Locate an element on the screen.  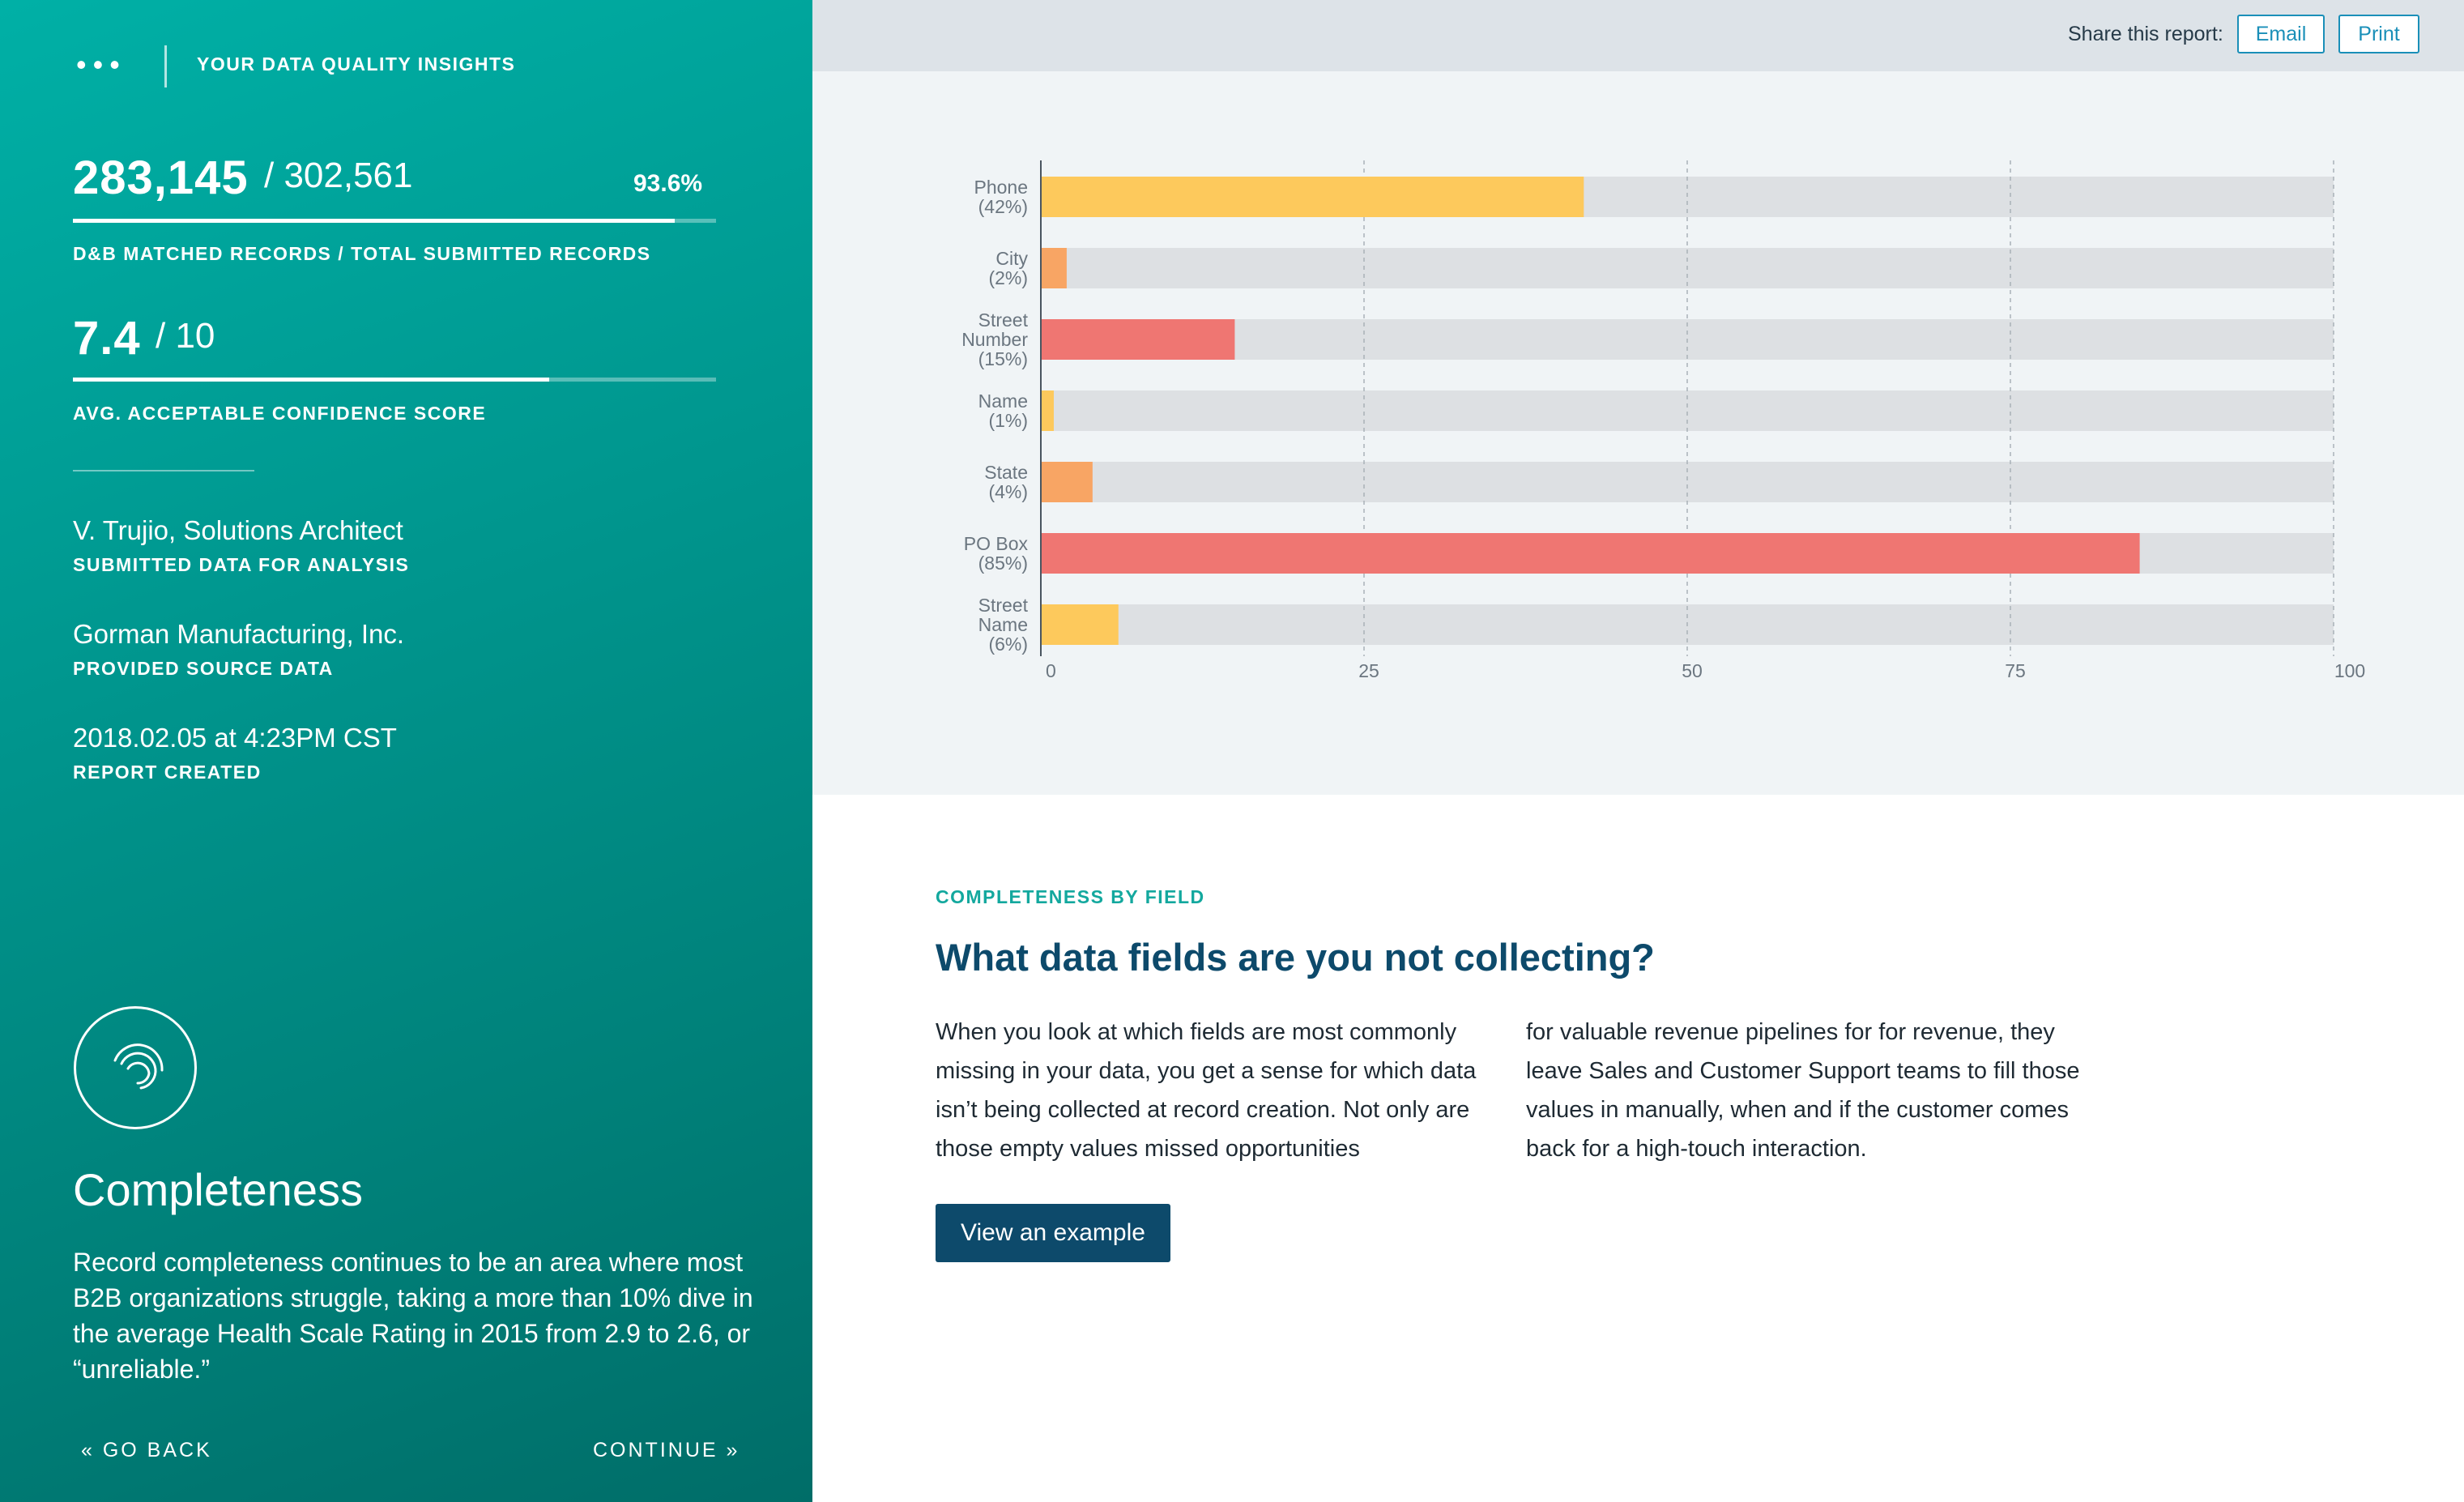
matched-progress-bar is located at coordinates (394, 221).